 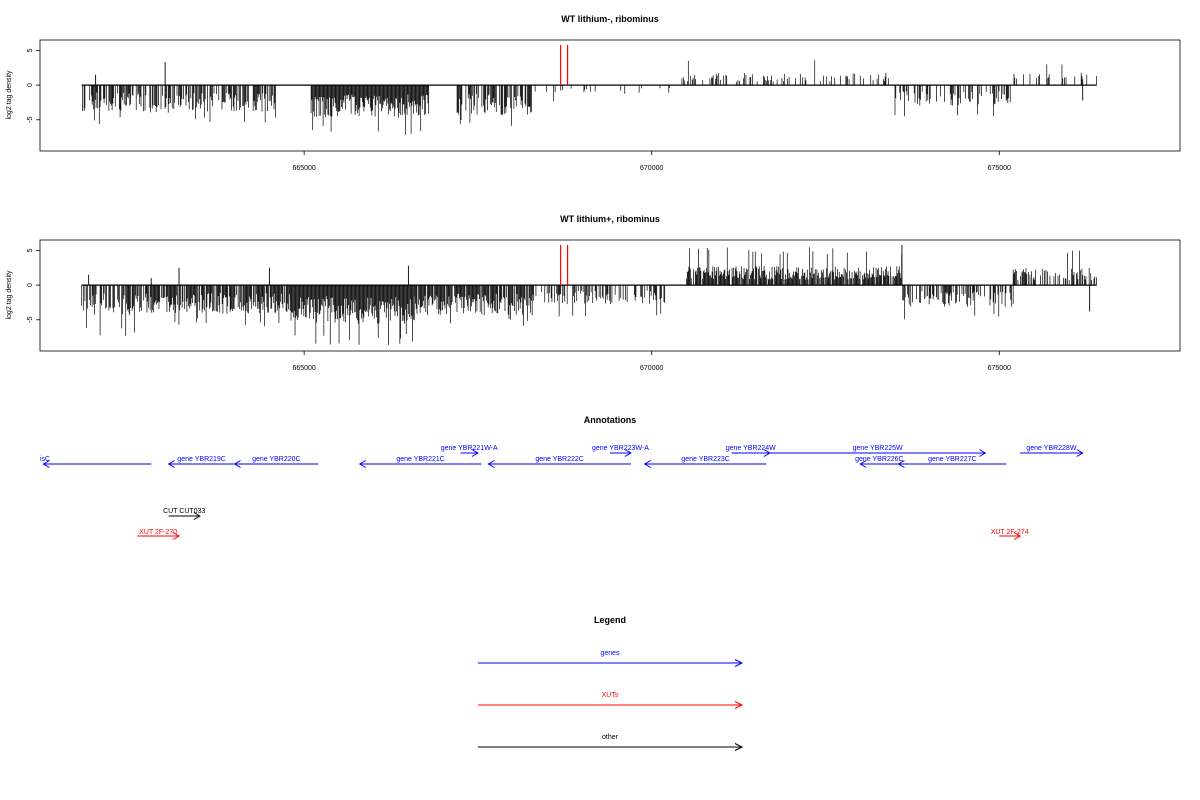 I want to click on feature-label: gene YBR223C, so click(x=705, y=459).